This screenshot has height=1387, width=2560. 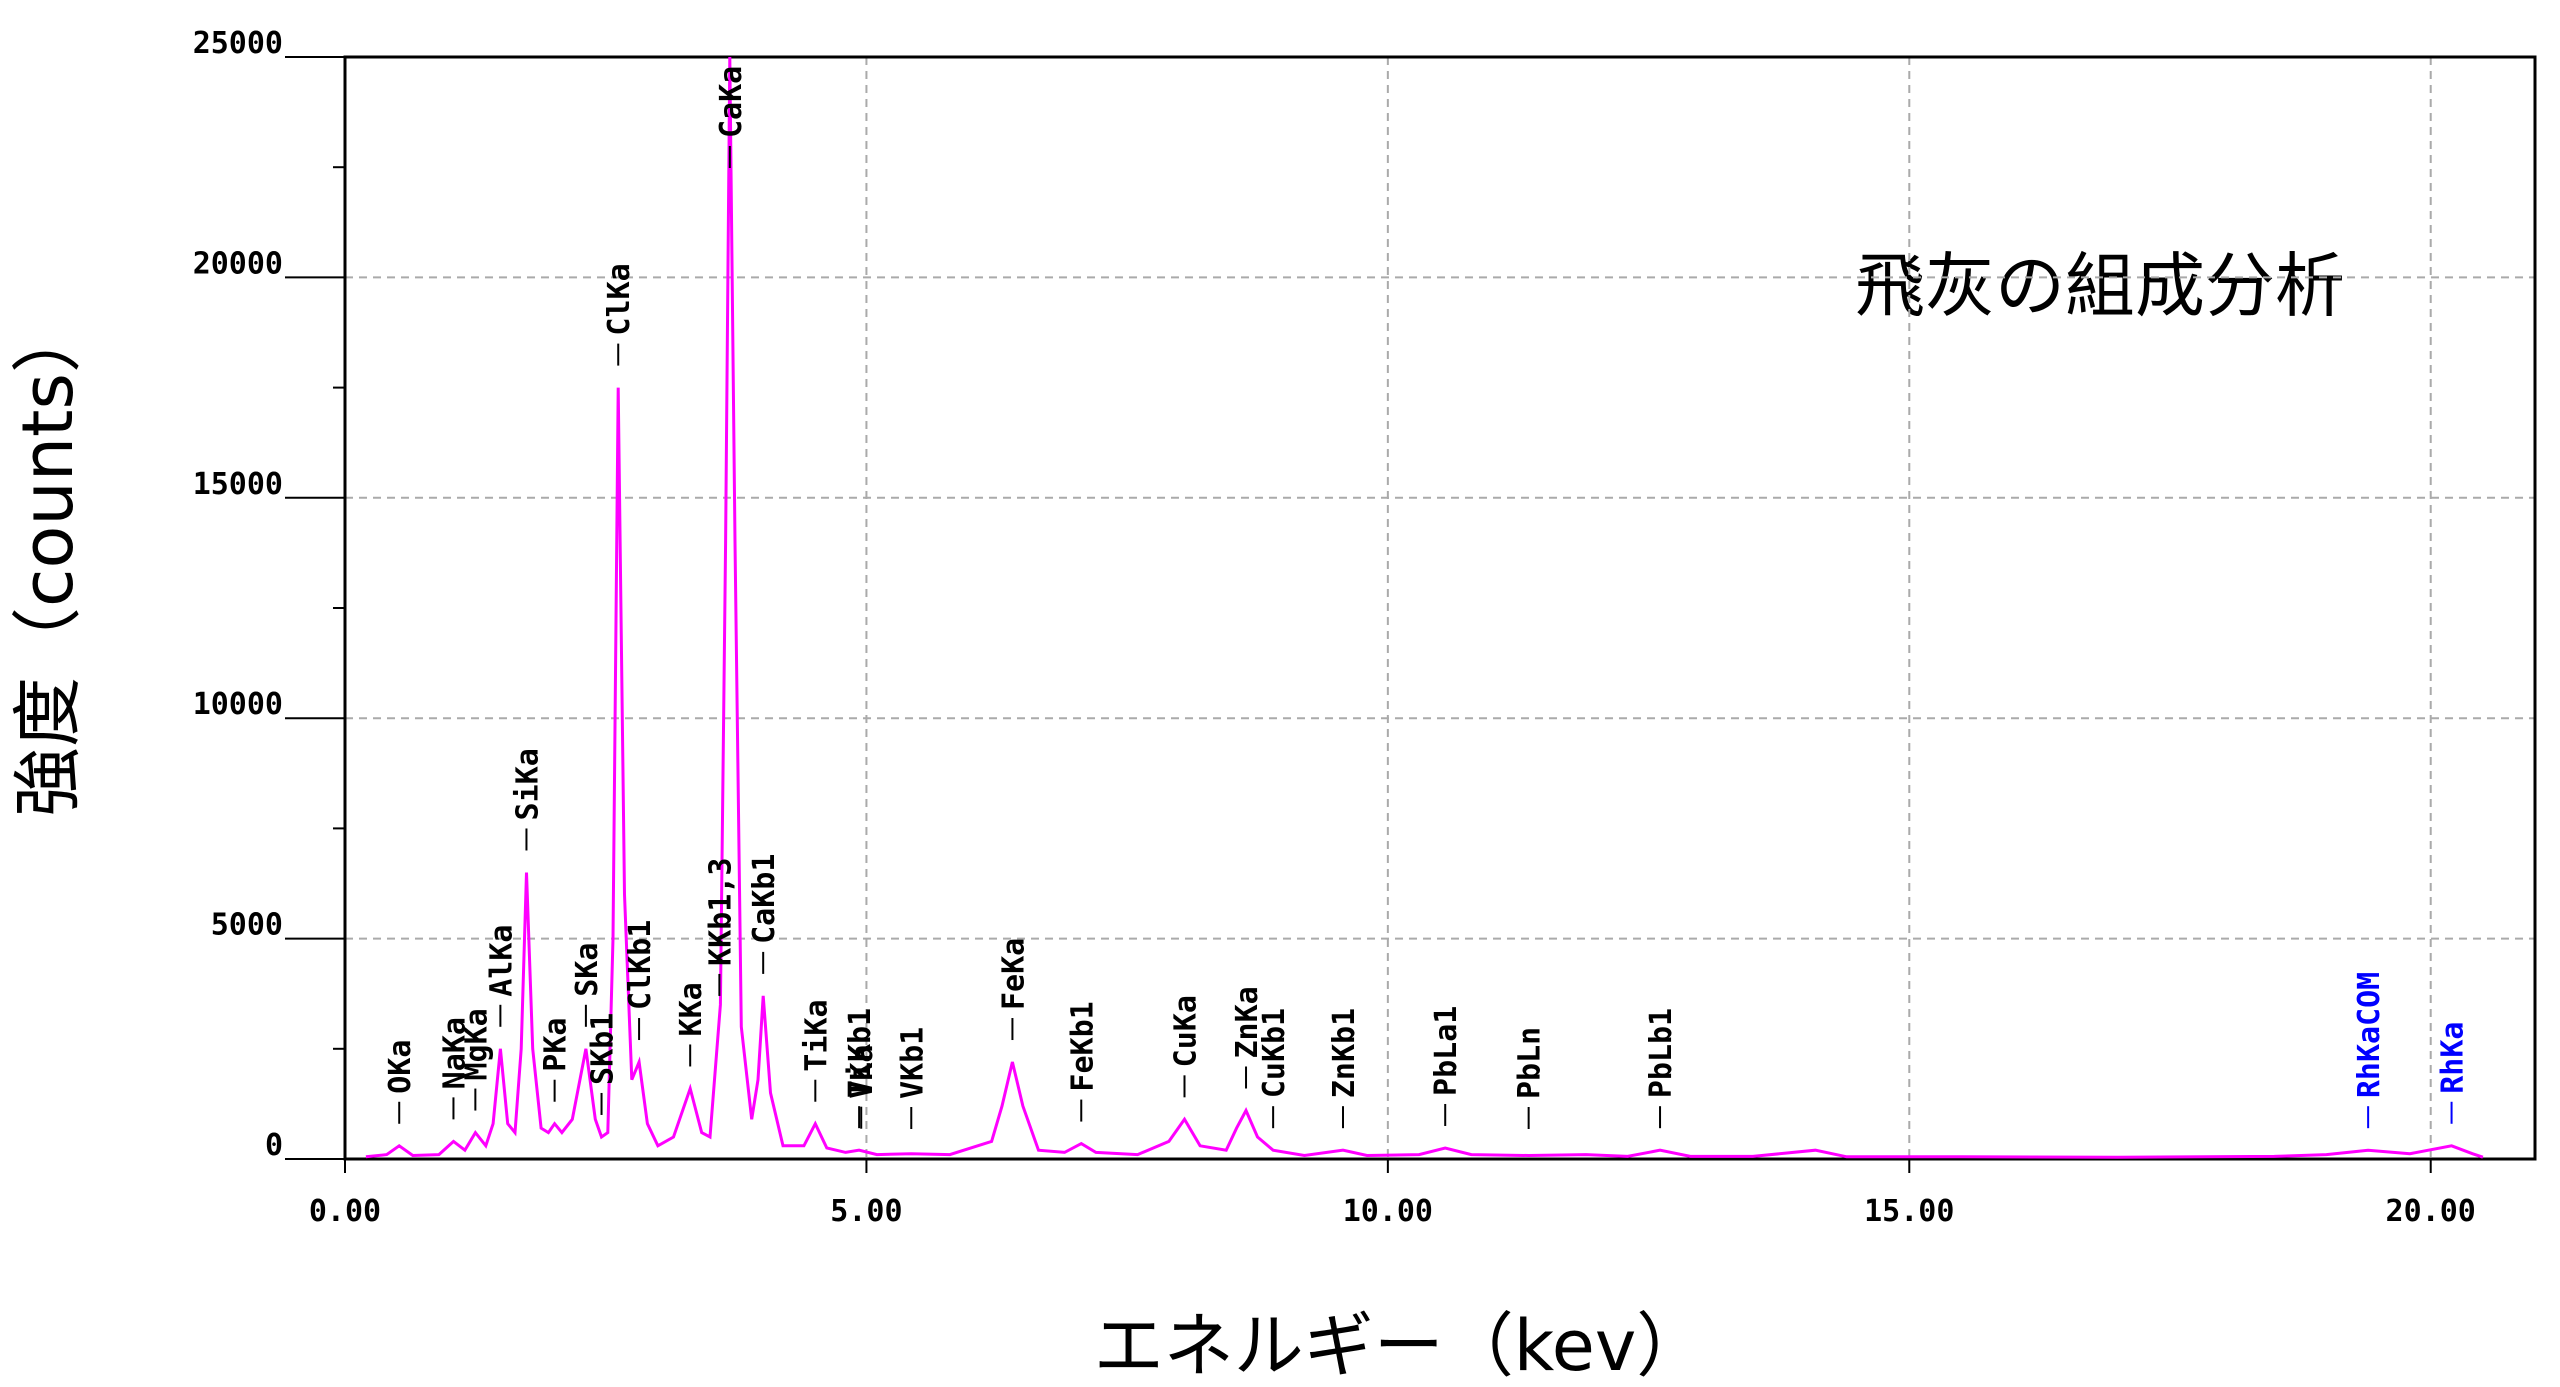 What do you see at coordinates (238, 263) in the screenshot?
I see `y-tick-label: 20000` at bounding box center [238, 263].